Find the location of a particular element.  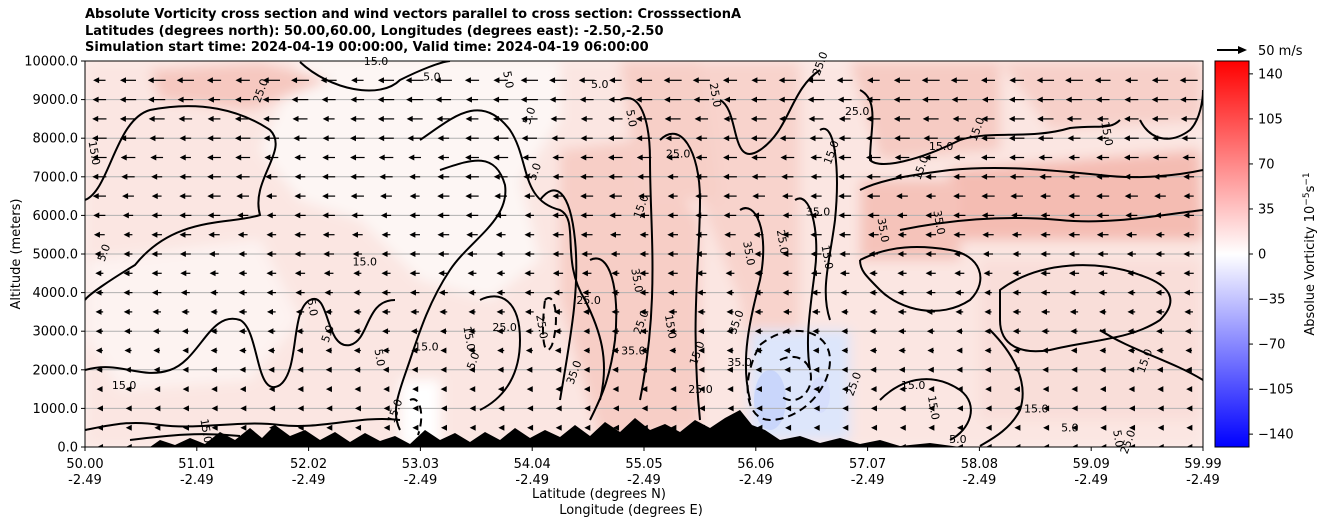

colorbar-tick-label: 70 is located at coordinates (1266, 164).